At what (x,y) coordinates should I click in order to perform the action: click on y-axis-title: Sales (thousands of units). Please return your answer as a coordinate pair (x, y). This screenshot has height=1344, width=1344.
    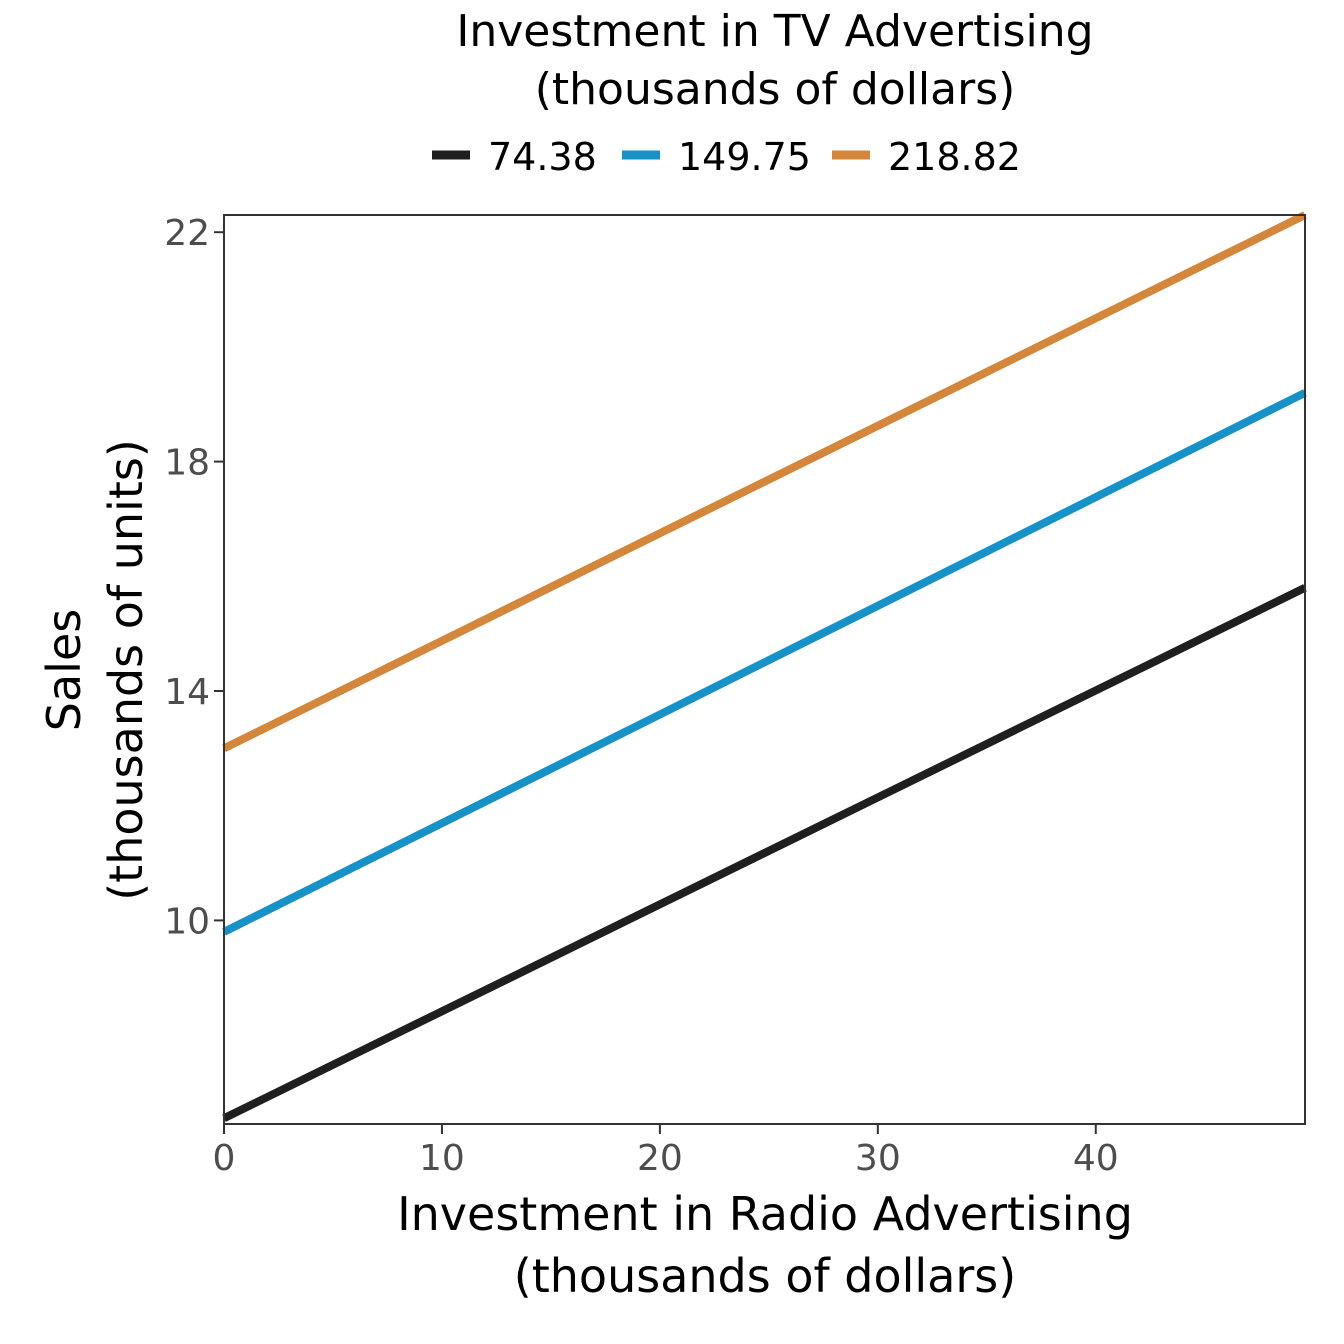
    Looking at the image, I should click on (95, 670).